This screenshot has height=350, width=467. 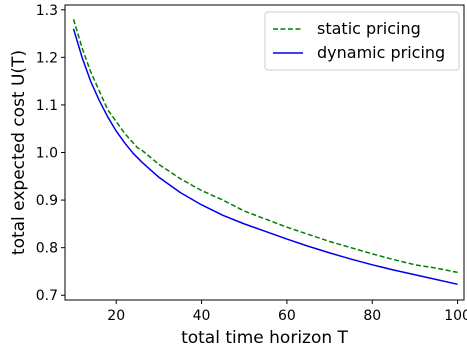 I want to click on x-tick-label: 60, so click(x=287, y=316).